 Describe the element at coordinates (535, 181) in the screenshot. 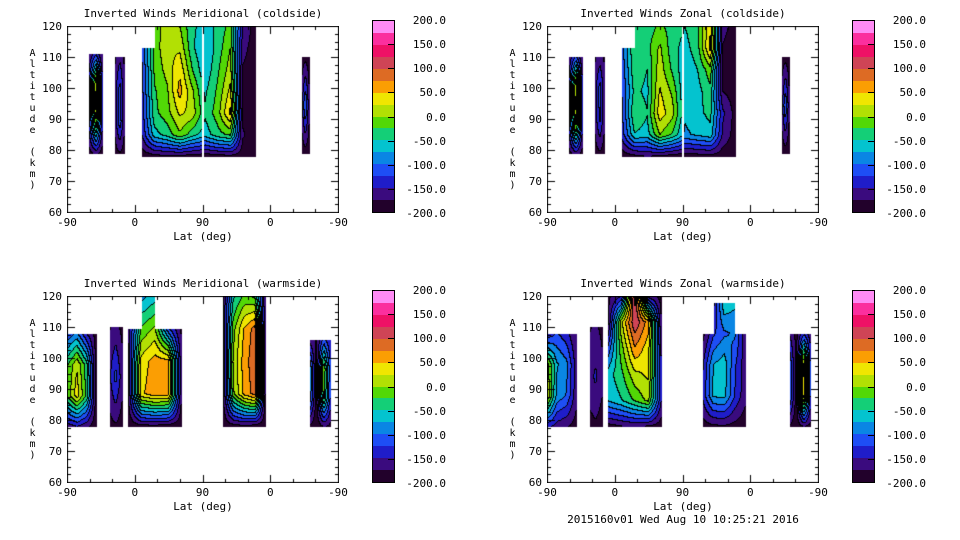

I see `y-tick-label: 70` at that location.